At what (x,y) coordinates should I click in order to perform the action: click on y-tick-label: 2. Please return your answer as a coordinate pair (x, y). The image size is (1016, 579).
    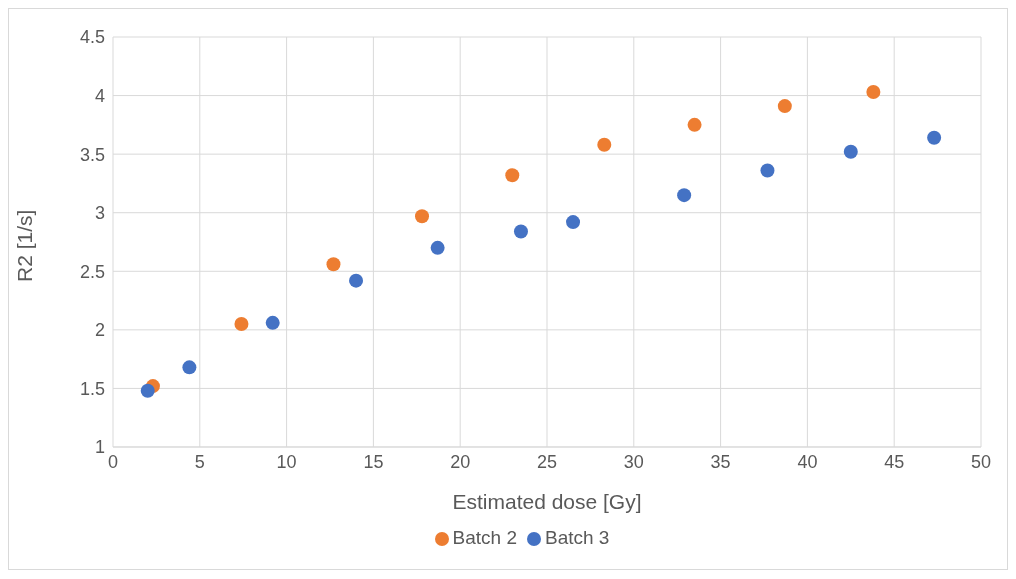
    Looking at the image, I should click on (99, 330).